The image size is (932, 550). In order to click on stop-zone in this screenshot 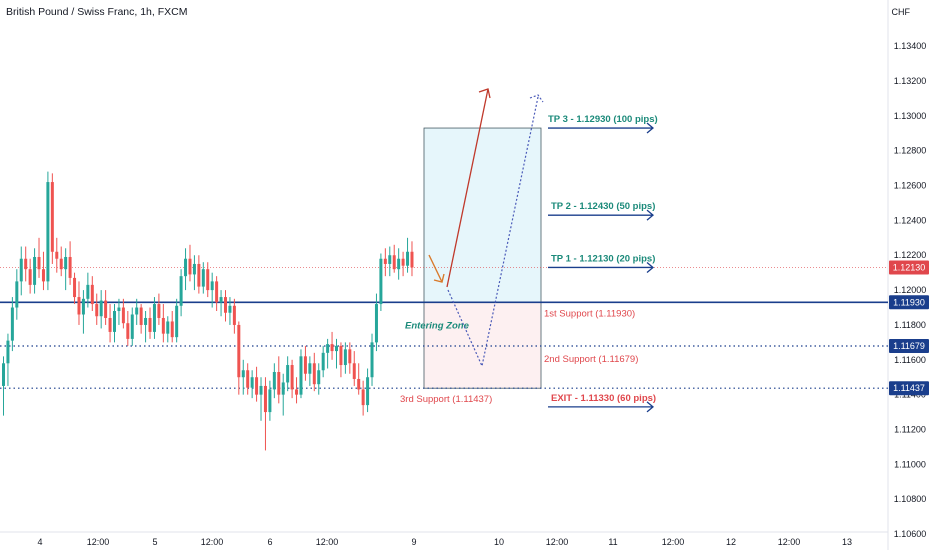, I will do `click(482, 345)`.